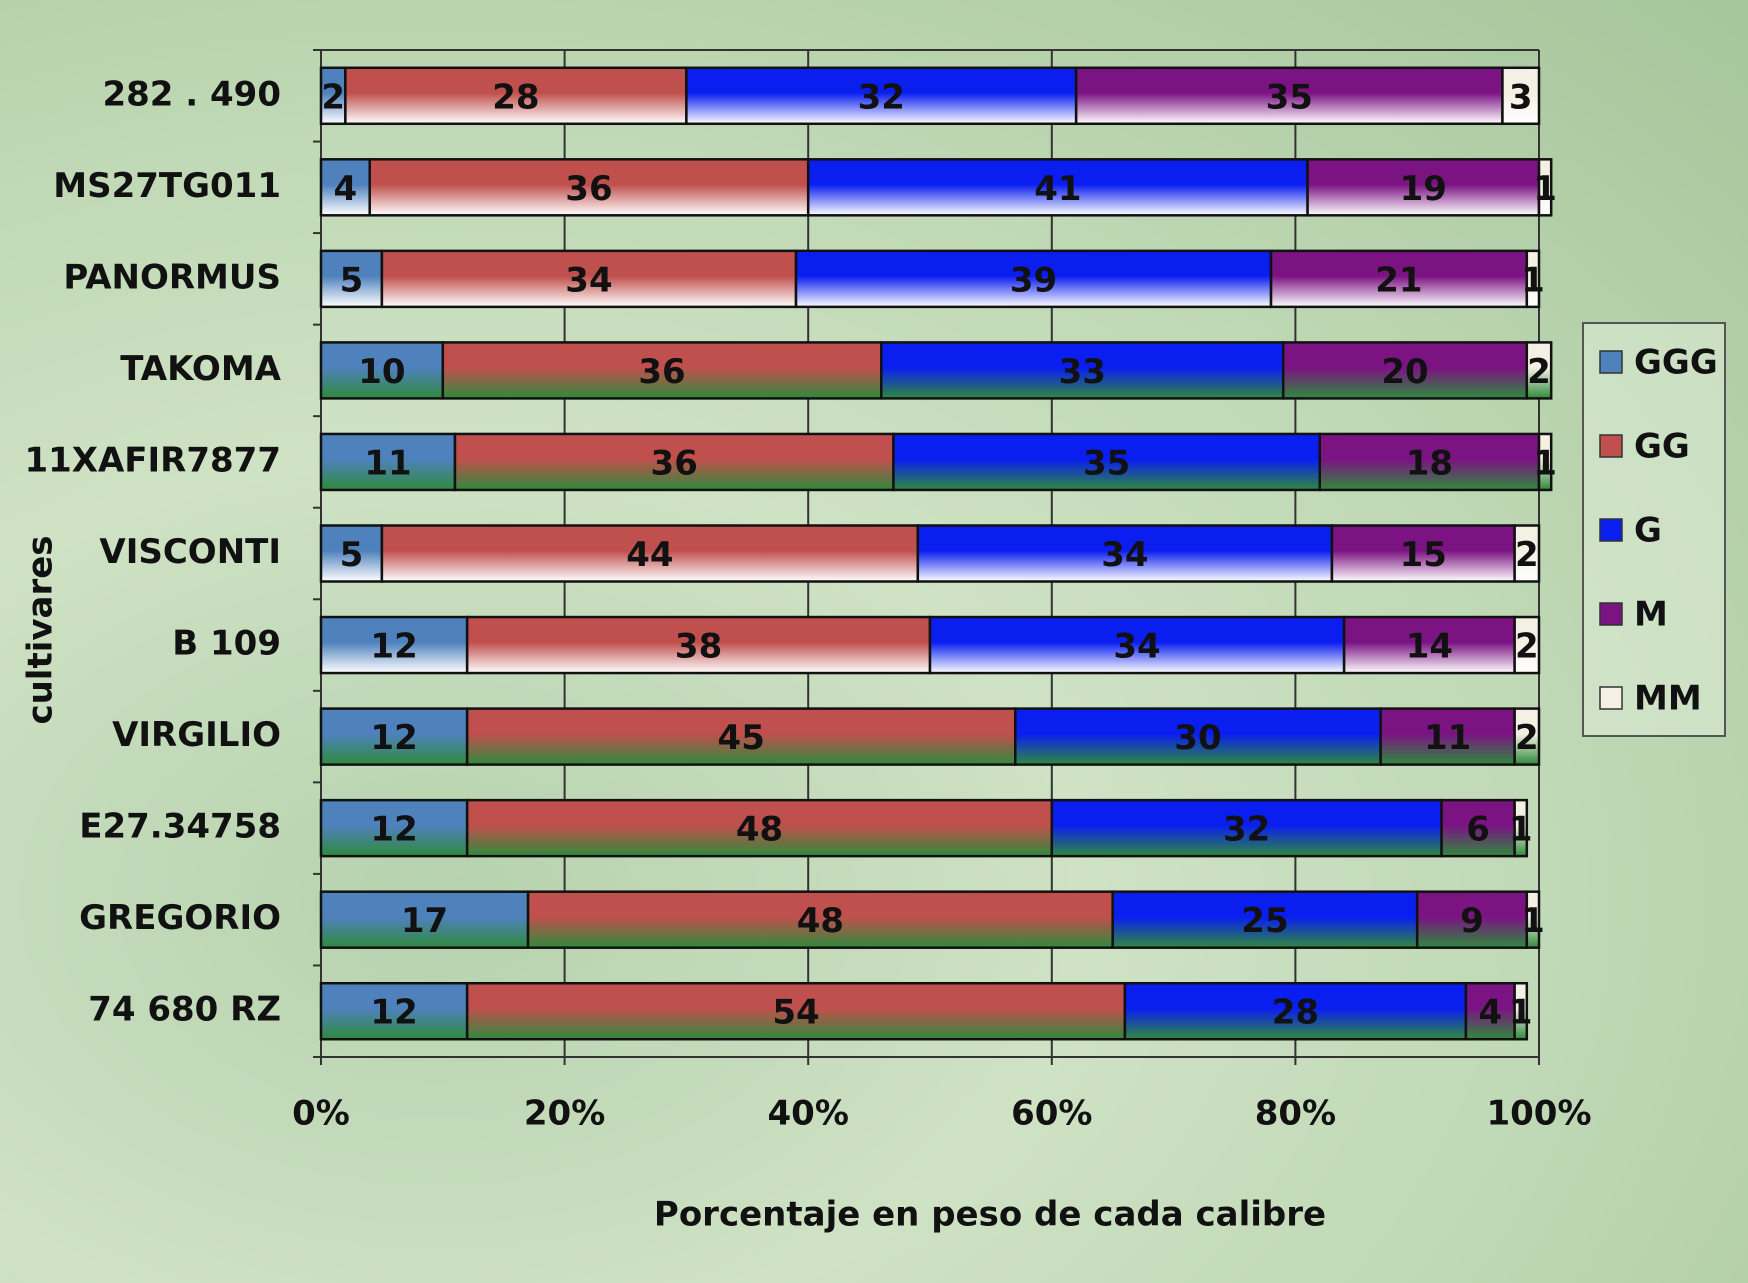  I want to click on data-label: 41, so click(1057, 189).